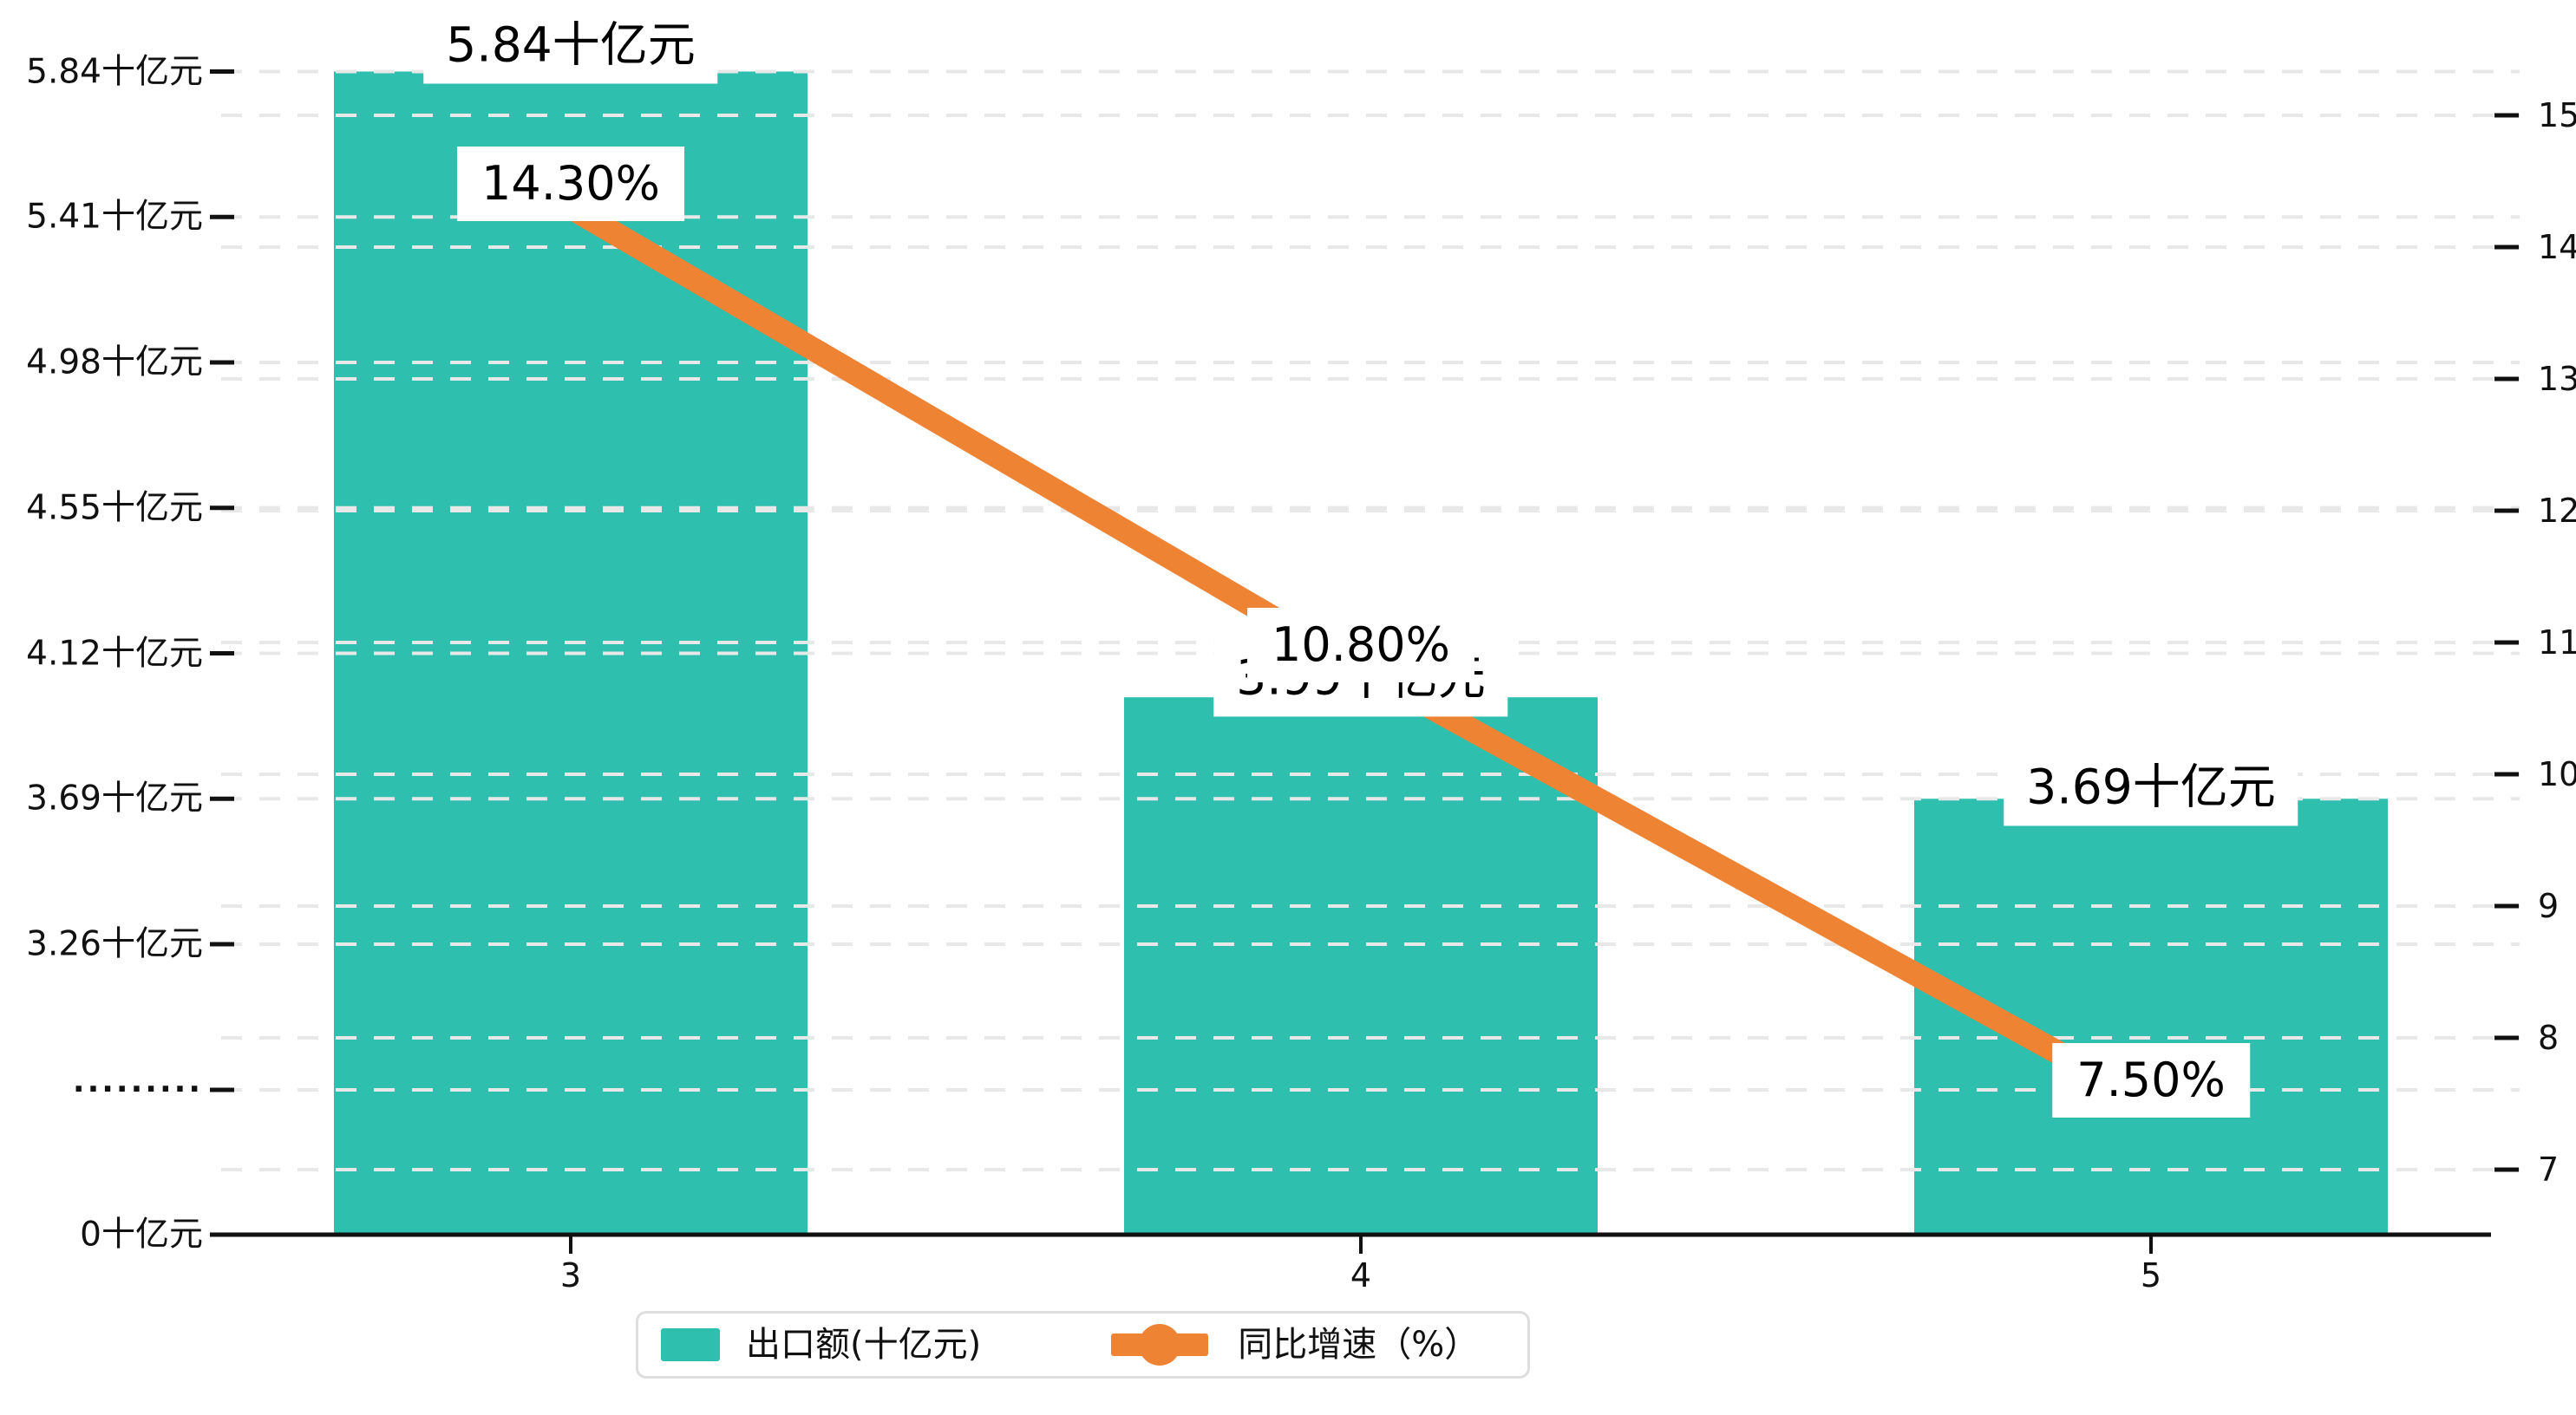 This screenshot has height=1415, width=2576. Describe the element at coordinates (114, 71) in the screenshot. I see `left-axis-tick-label: 5.84十亿元` at that location.